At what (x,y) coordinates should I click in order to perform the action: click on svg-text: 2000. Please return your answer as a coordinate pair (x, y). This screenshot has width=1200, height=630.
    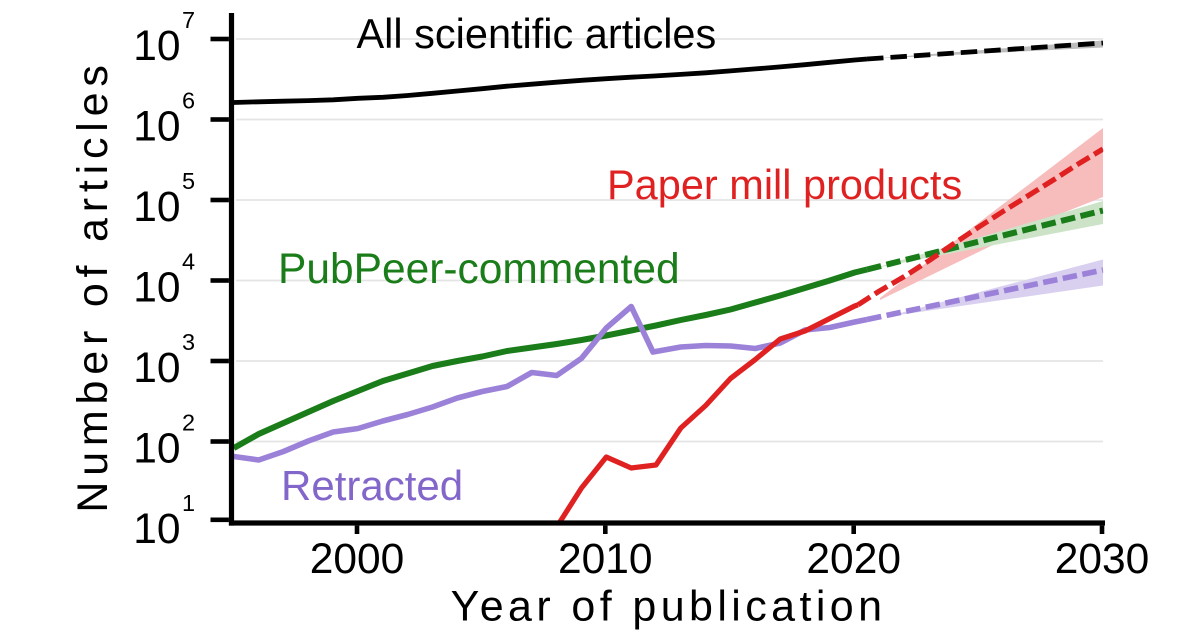
    Looking at the image, I should click on (357, 559).